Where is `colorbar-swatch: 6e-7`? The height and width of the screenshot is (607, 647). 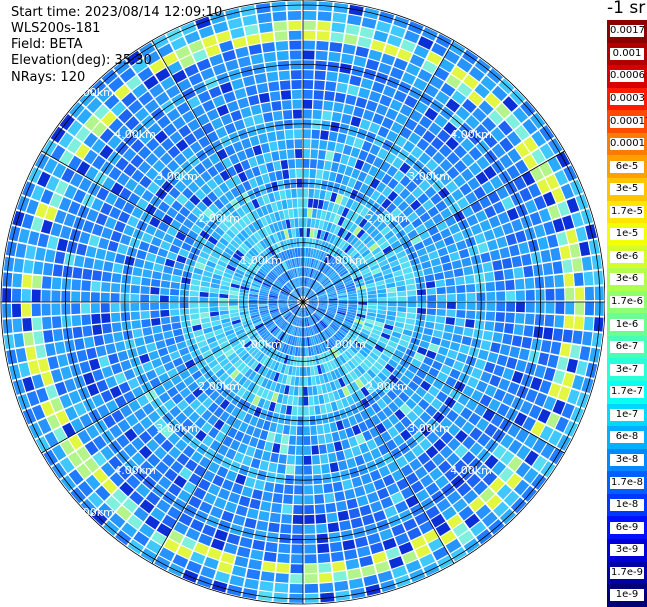
colorbar-swatch: 6e-7 is located at coordinates (627, 347).